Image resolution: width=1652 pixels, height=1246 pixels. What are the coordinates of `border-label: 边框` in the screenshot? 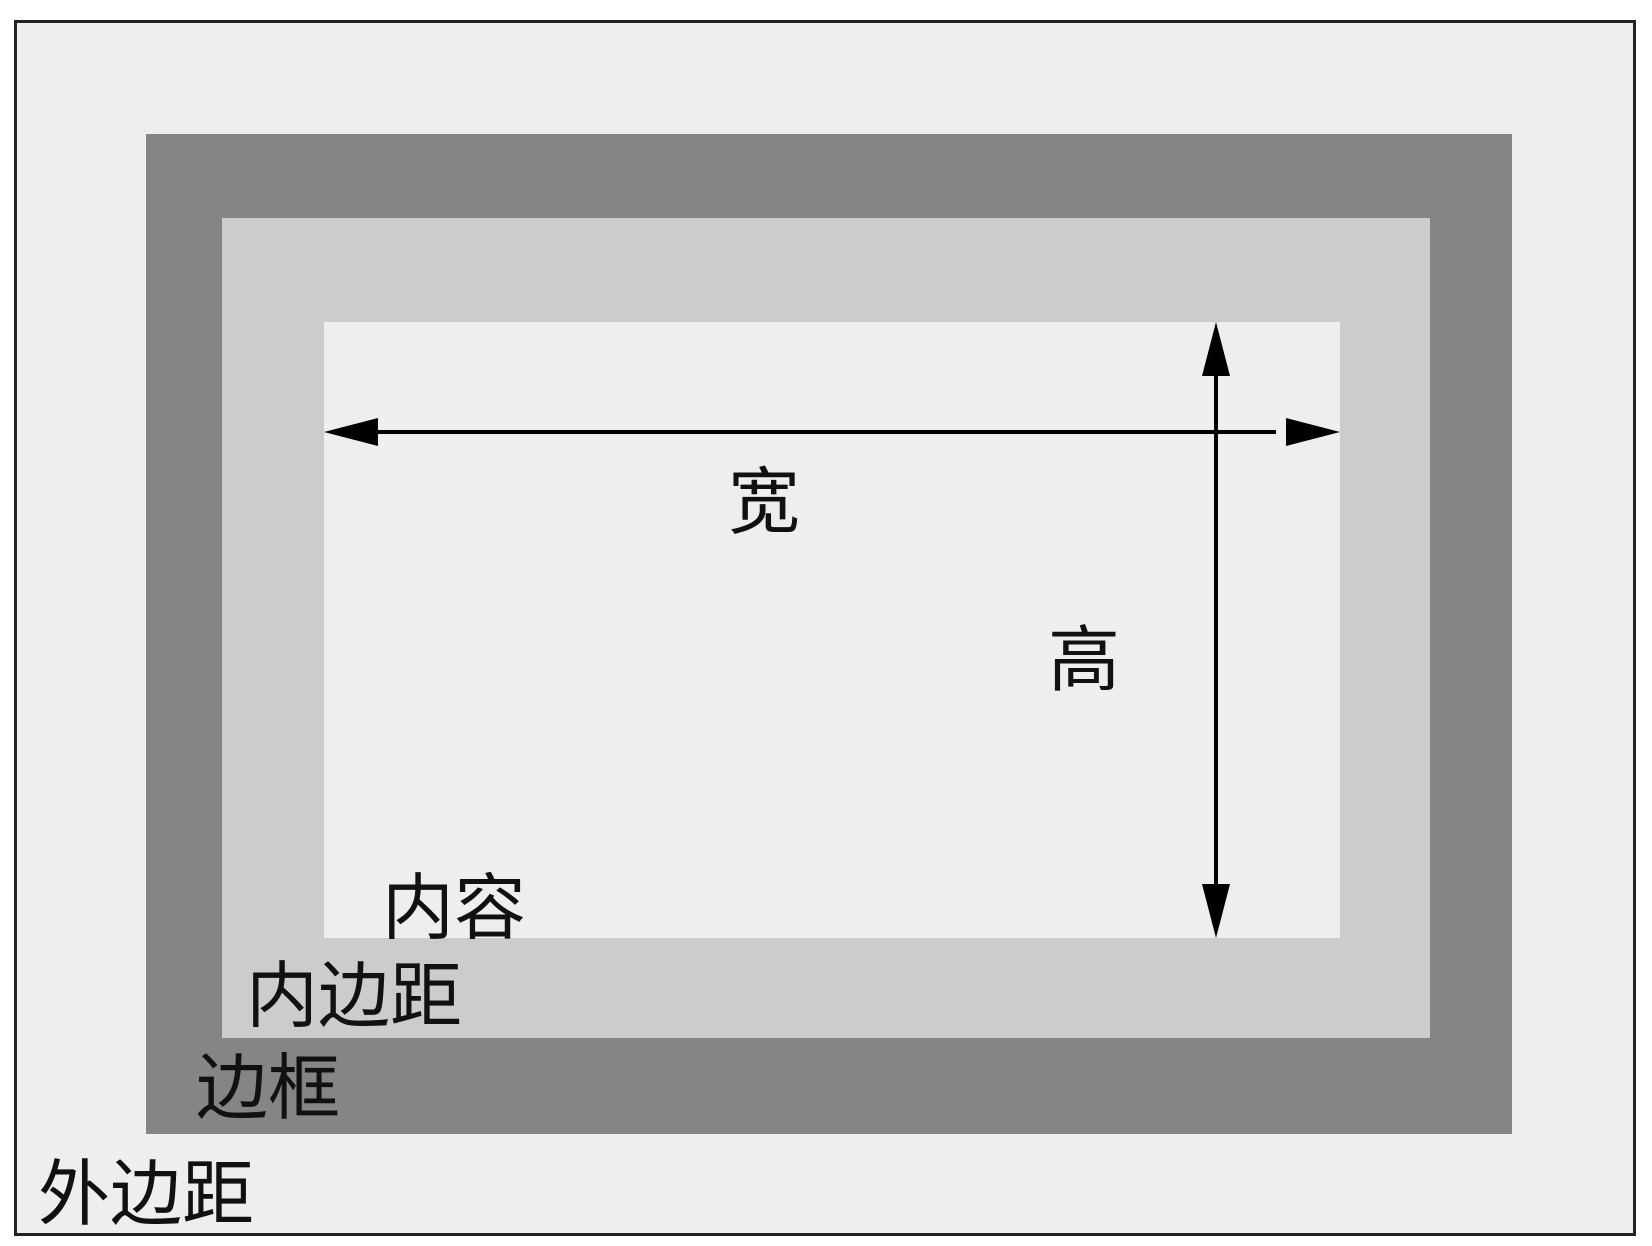 It's located at (268, 1088).